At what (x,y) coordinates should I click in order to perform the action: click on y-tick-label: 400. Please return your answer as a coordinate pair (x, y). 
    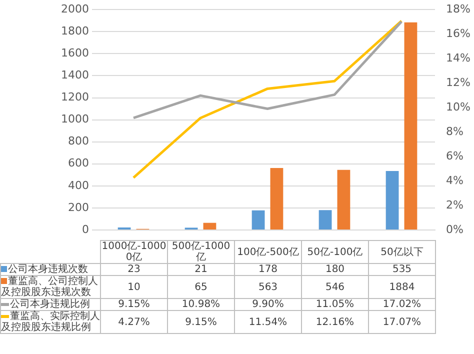
    Looking at the image, I should click on (78, 185).